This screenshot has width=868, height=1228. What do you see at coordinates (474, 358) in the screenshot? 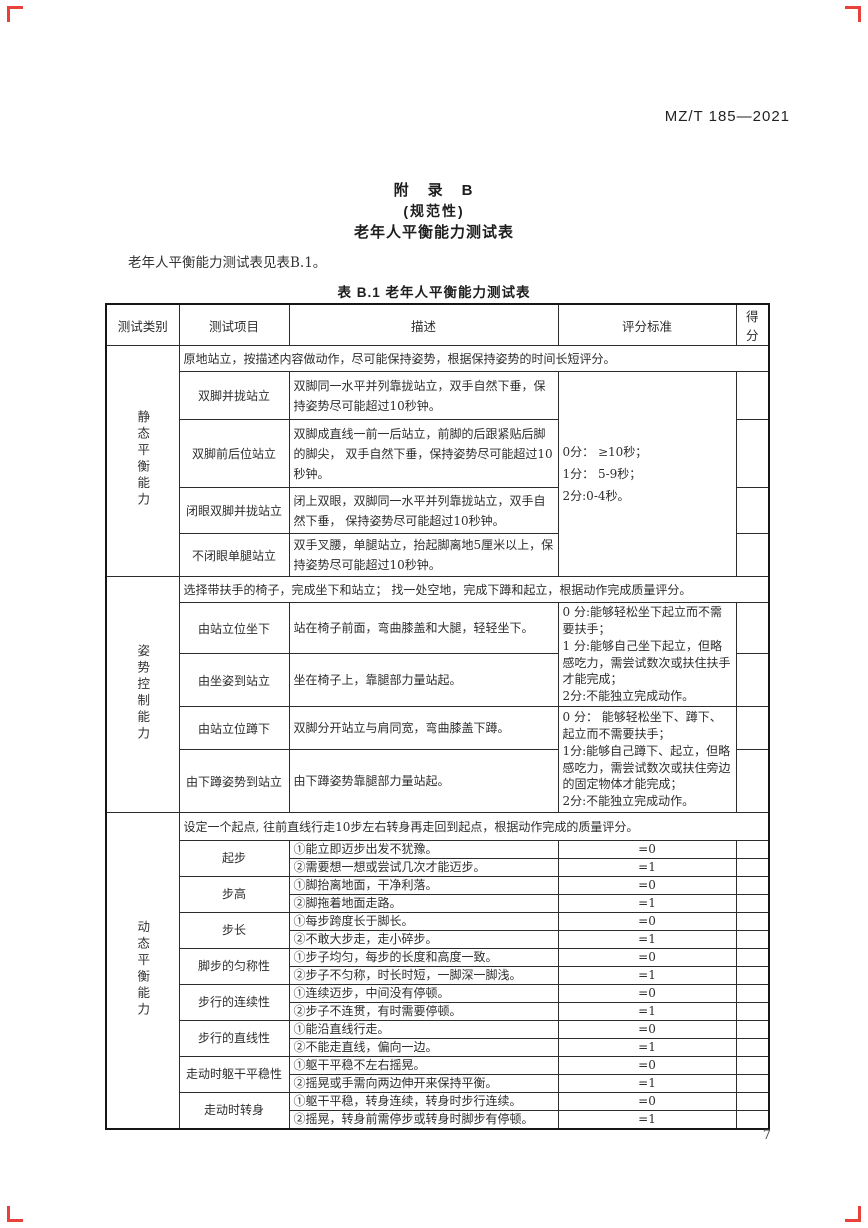
I see `section-intro-static: 原地站立，按描述内容做动作，尽可能保持姿势，根据保持姿势的时间长短评分。` at bounding box center [474, 358].